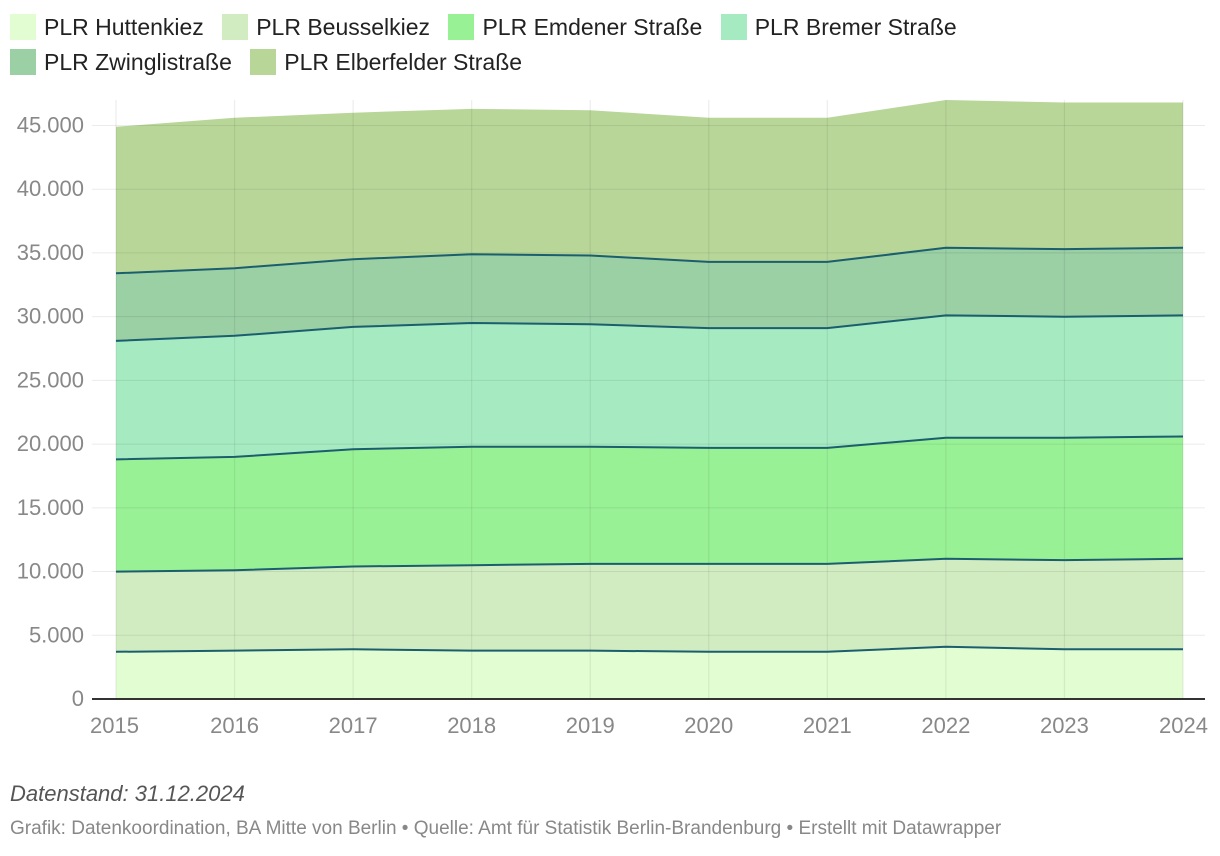 The width and height of the screenshot is (1220, 856). I want to click on y-tick-label: 0, so click(78, 698).